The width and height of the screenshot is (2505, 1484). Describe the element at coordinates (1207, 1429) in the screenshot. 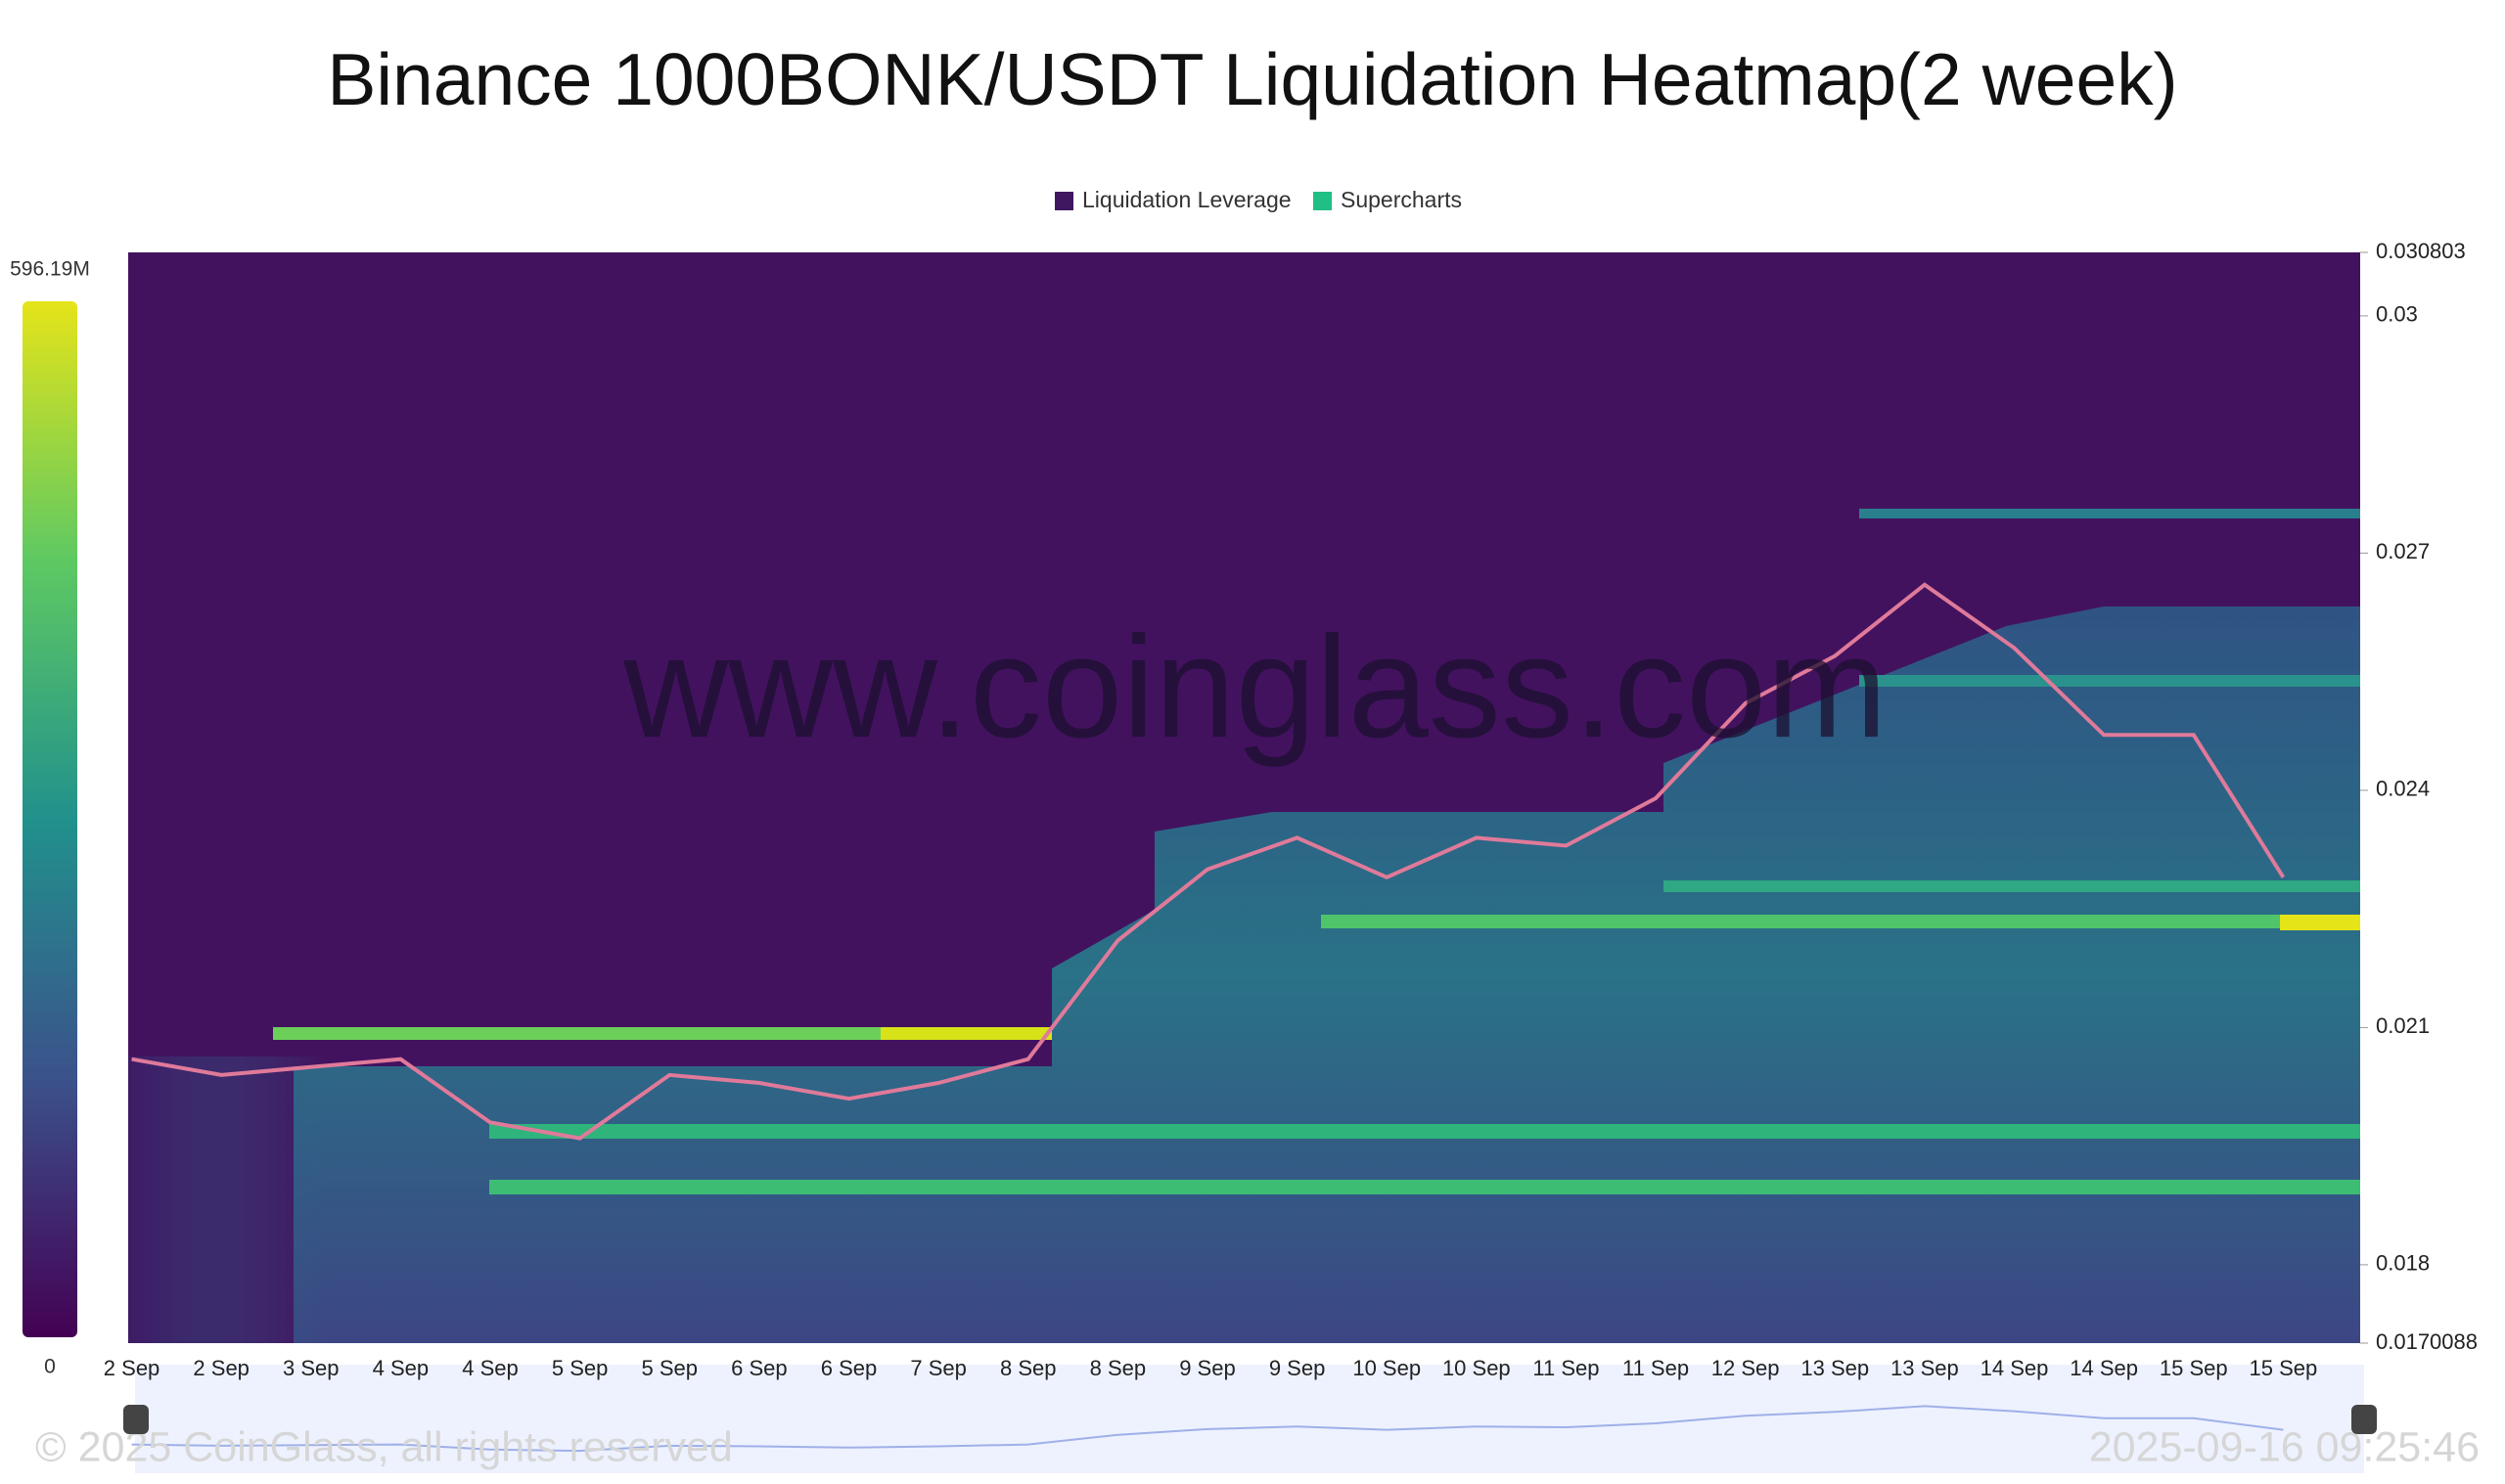

I see `navigator-line` at that location.